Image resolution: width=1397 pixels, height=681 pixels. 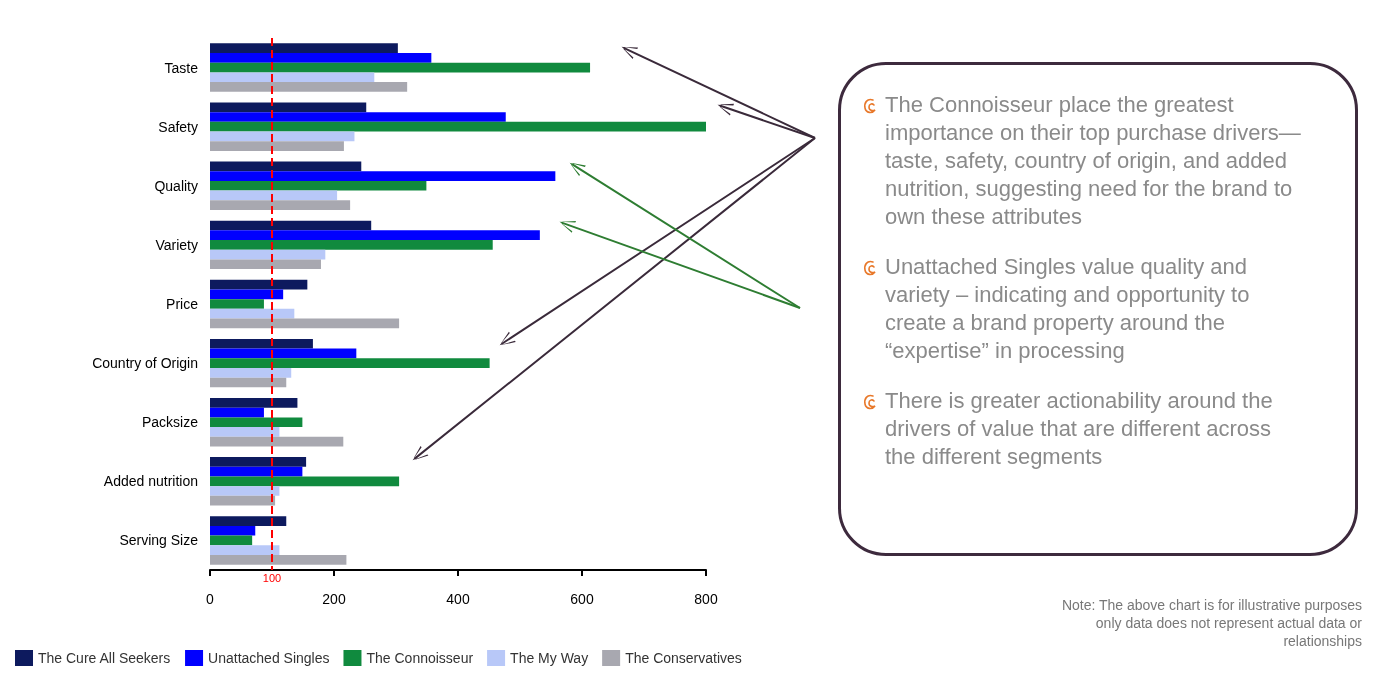 I want to click on x-tick-label: 600, so click(x=582, y=599).